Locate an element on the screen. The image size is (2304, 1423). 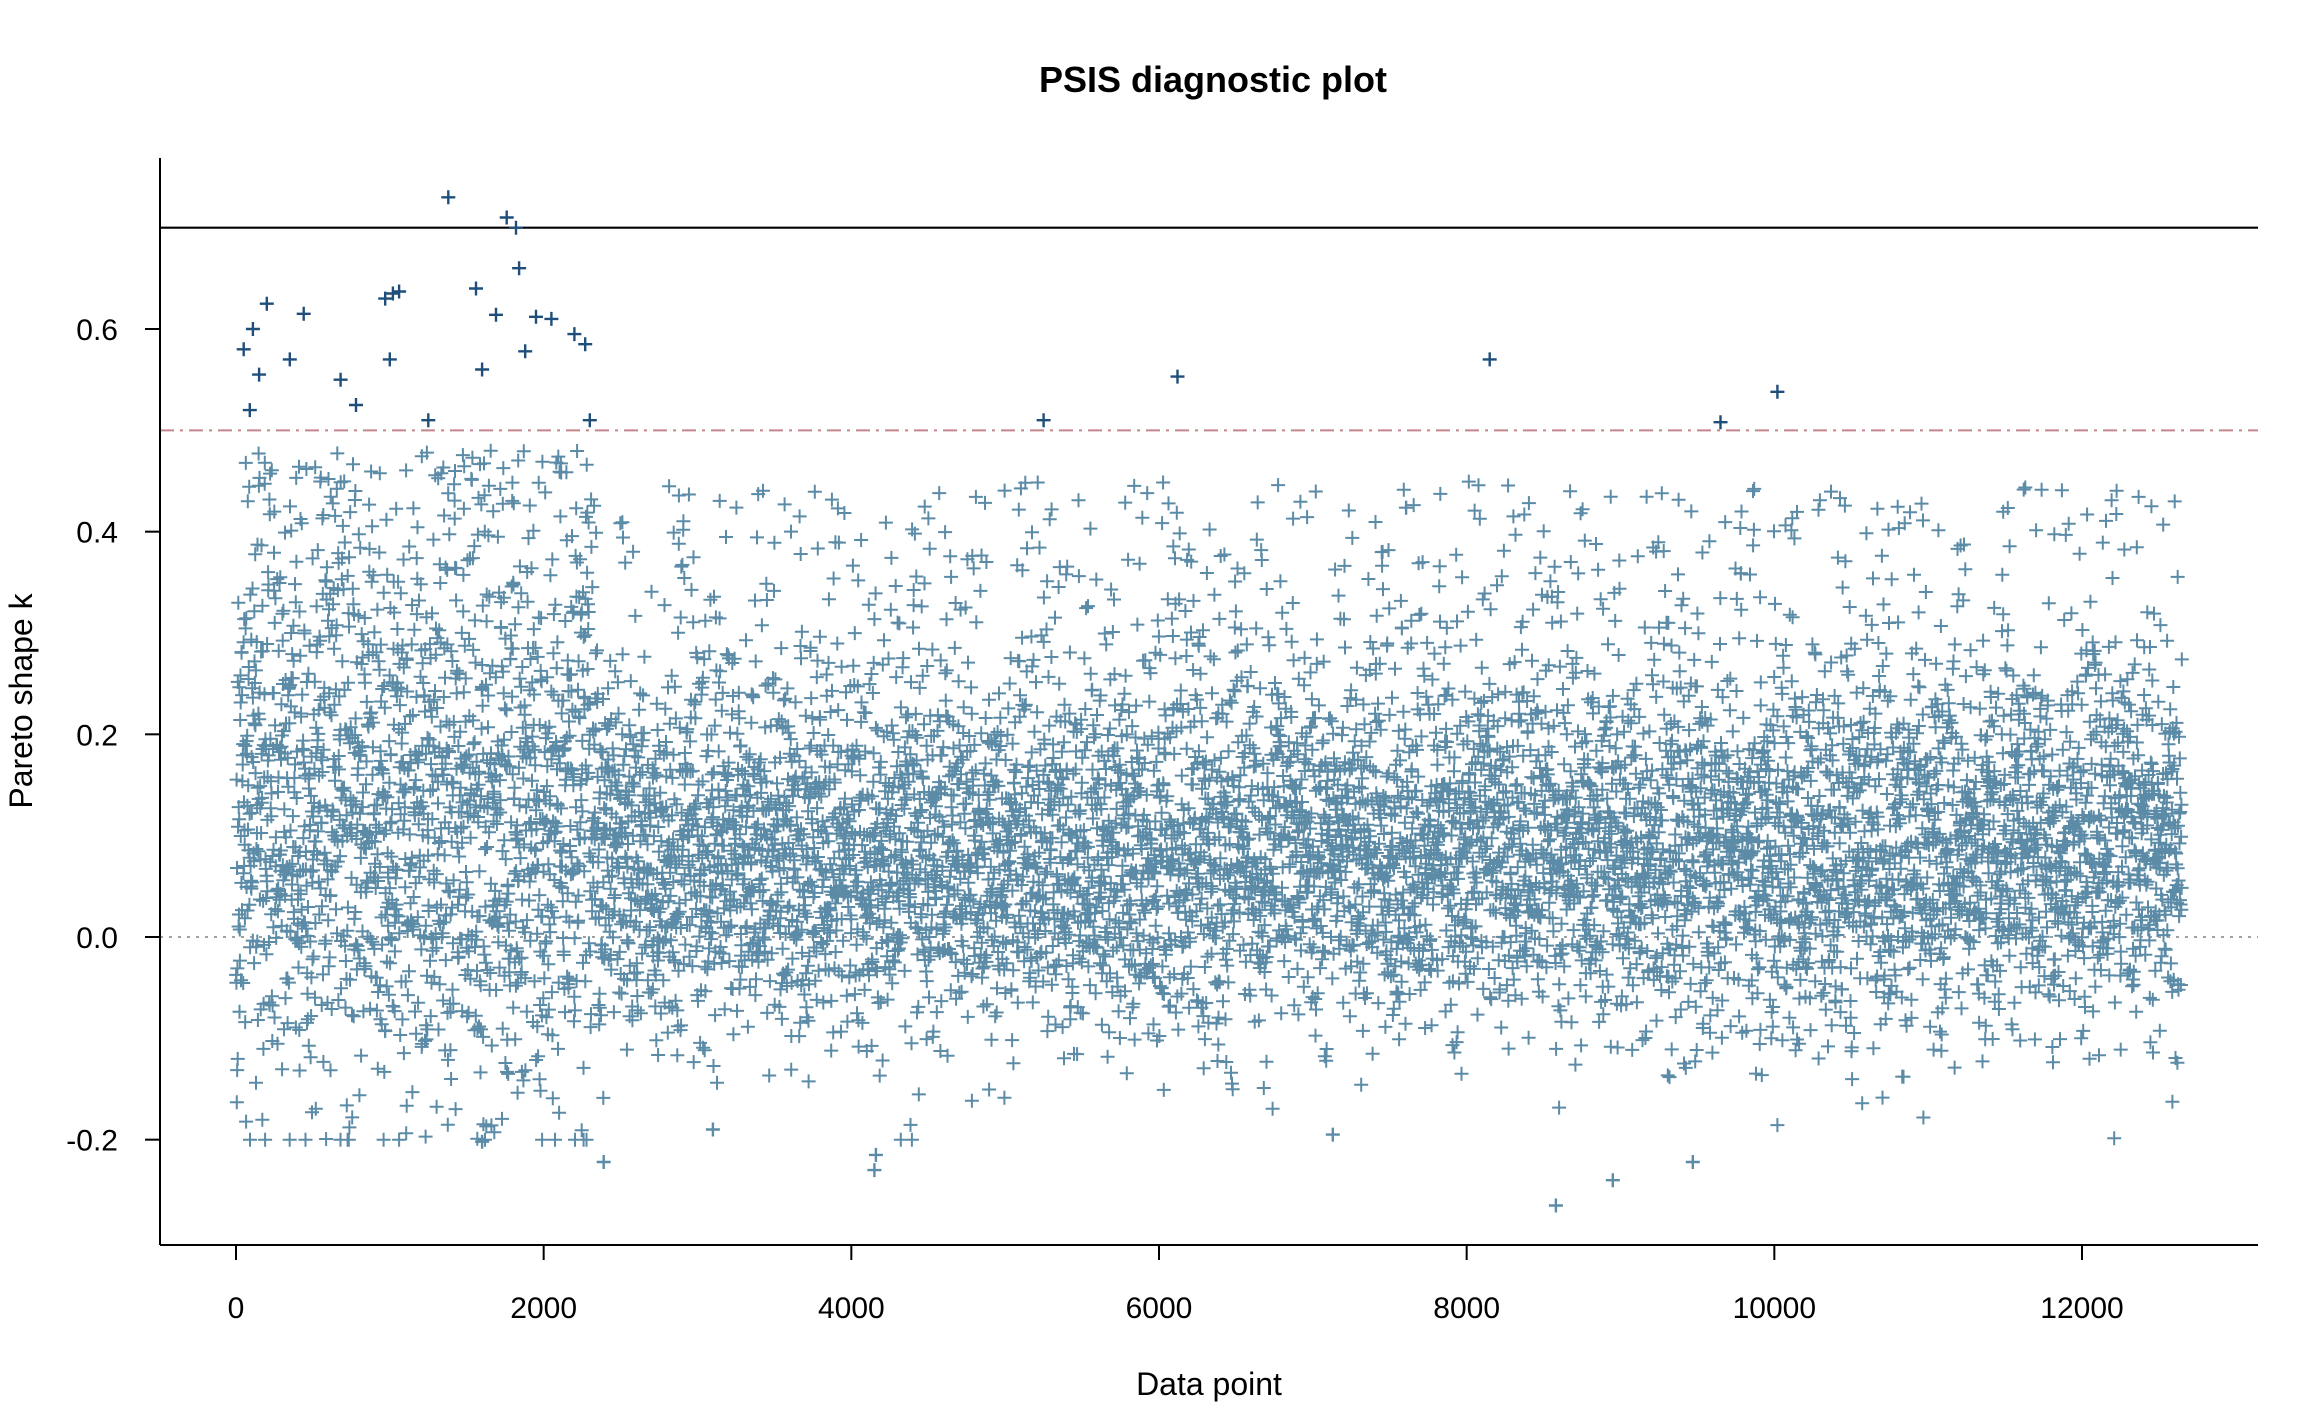
x-tick-label: 12000 is located at coordinates (2081, 1308).